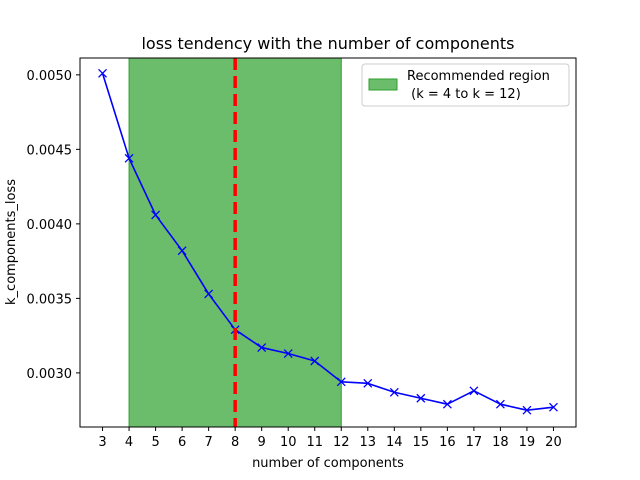 The height and width of the screenshot is (480, 640). What do you see at coordinates (328, 463) in the screenshot?
I see `x-axis-label: number of components` at bounding box center [328, 463].